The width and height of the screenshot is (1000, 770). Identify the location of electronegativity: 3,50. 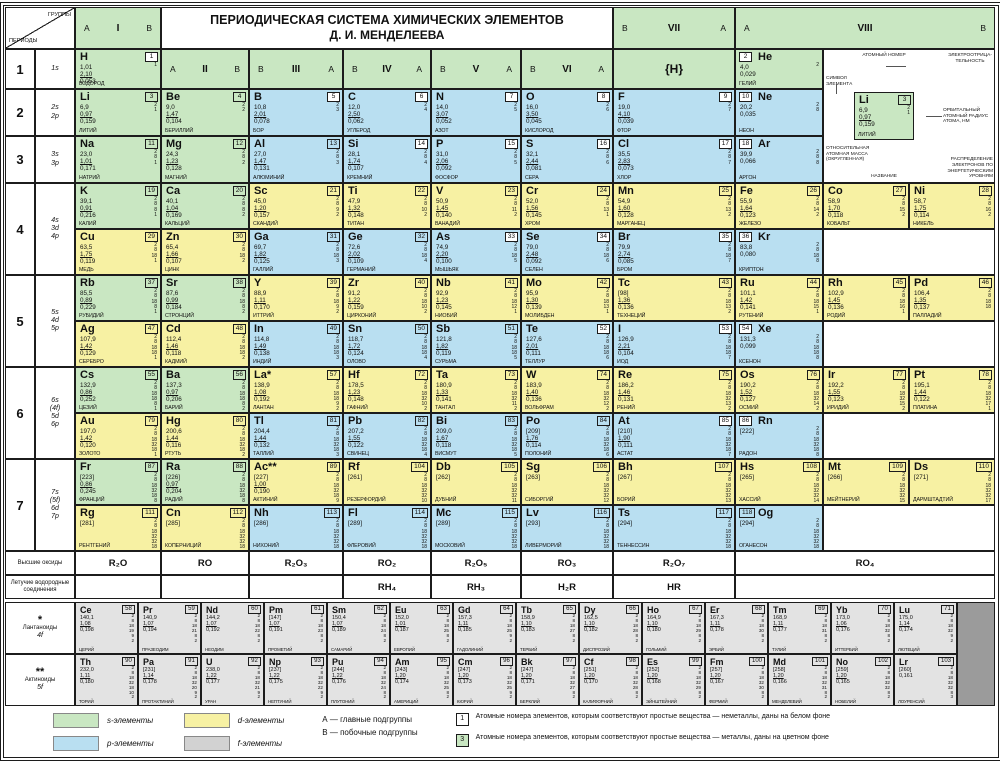
(532, 115).